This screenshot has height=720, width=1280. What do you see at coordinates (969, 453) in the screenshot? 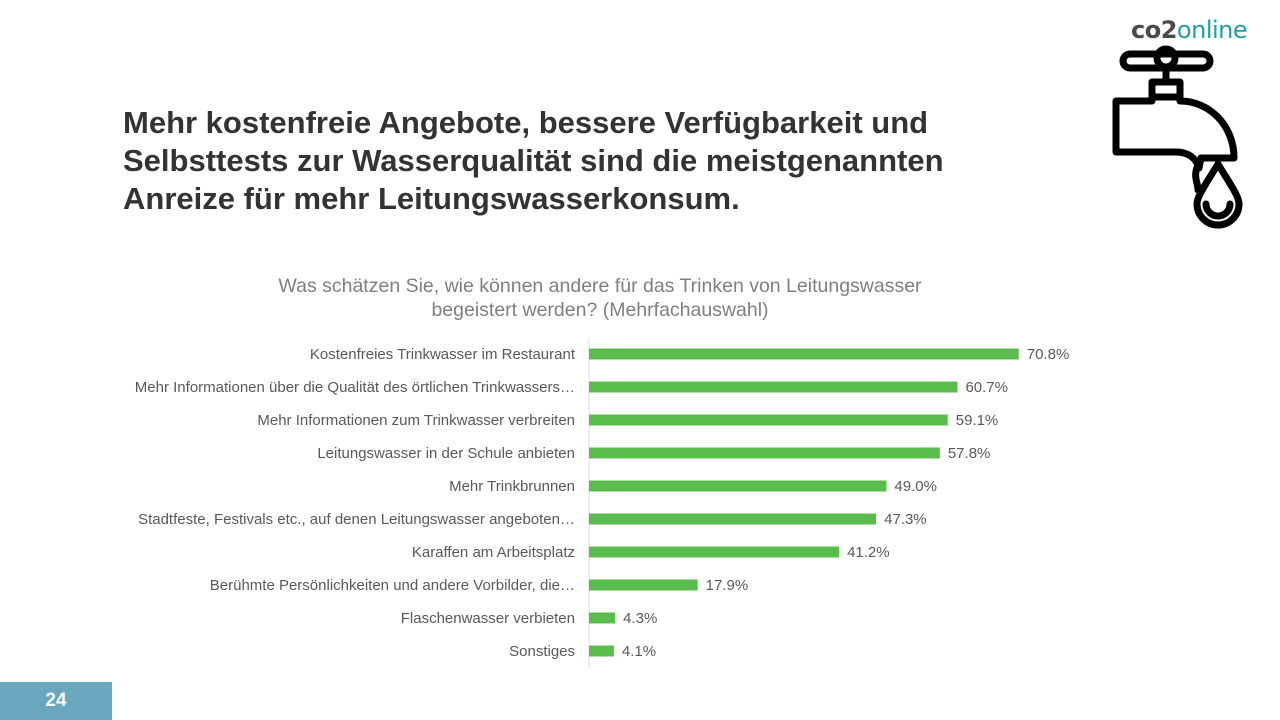
I see `value-label: 57.8%` at bounding box center [969, 453].